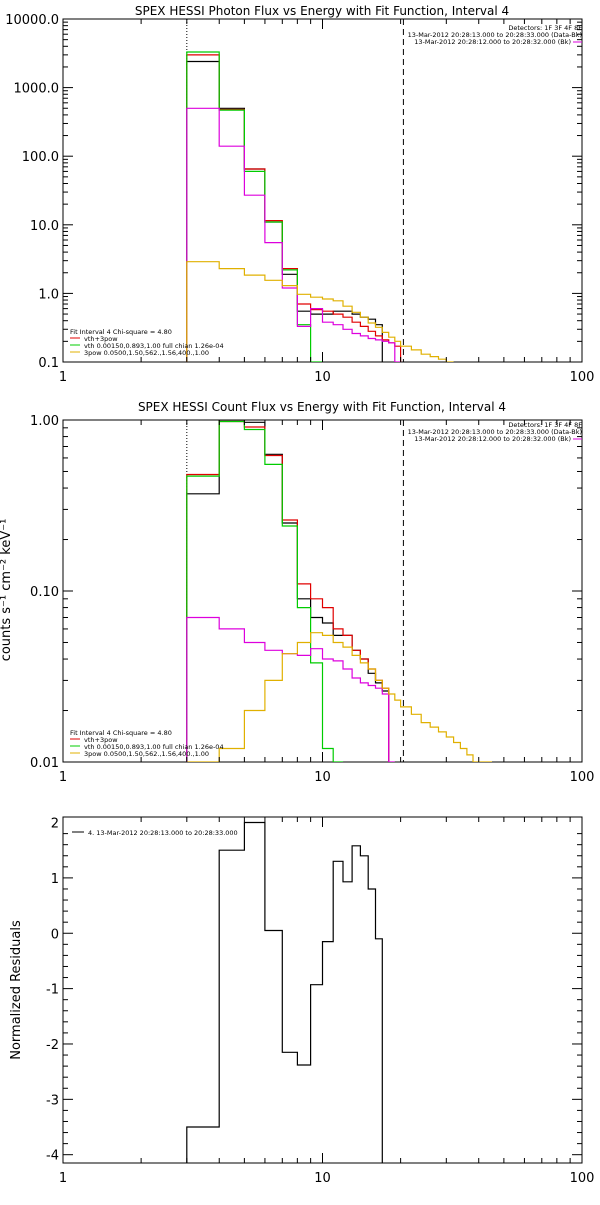  Describe the element at coordinates (48, 294) in the screenshot. I see `photon-y-tick-label: 1.0` at that location.